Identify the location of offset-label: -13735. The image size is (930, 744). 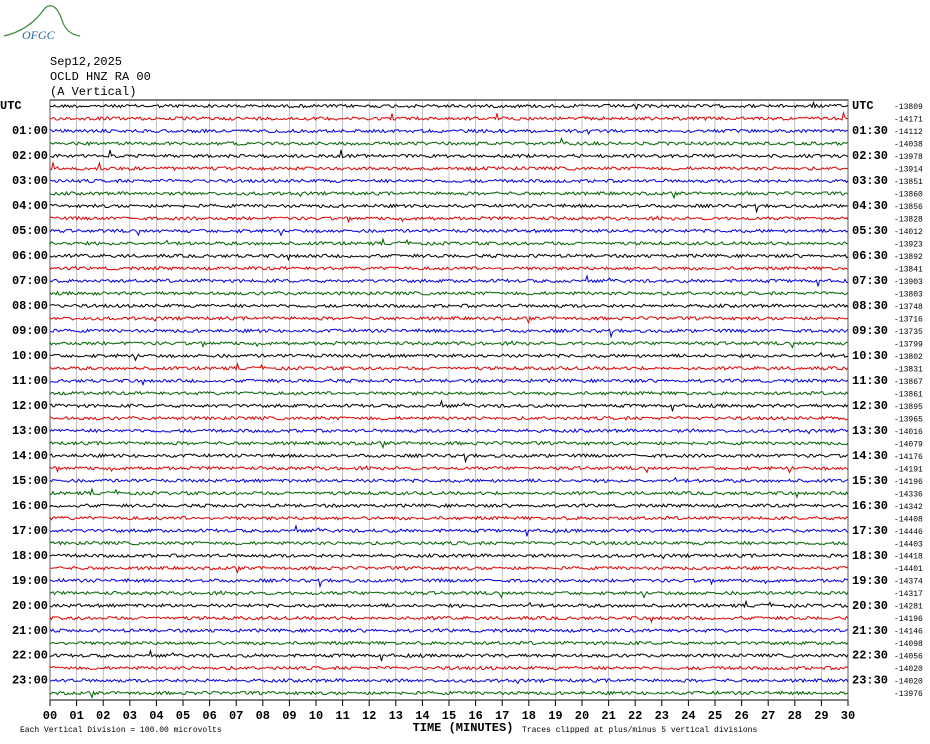
(908, 332).